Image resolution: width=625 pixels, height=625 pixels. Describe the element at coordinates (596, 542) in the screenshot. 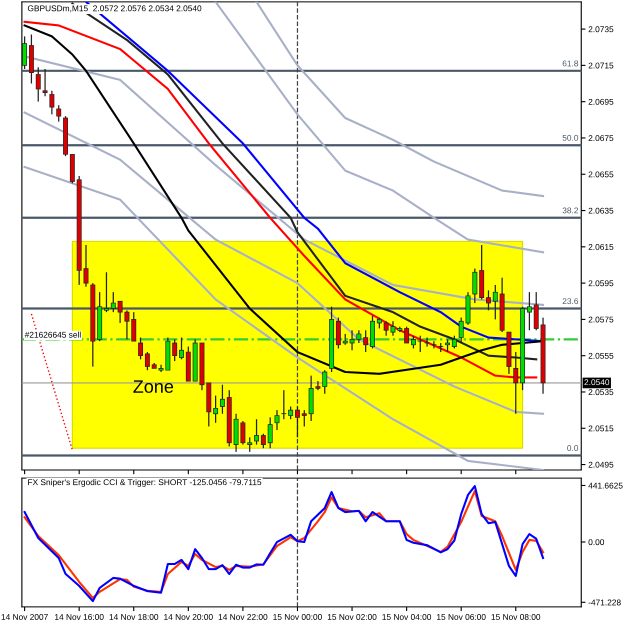

I see `y-tick-label: 0.00` at that location.